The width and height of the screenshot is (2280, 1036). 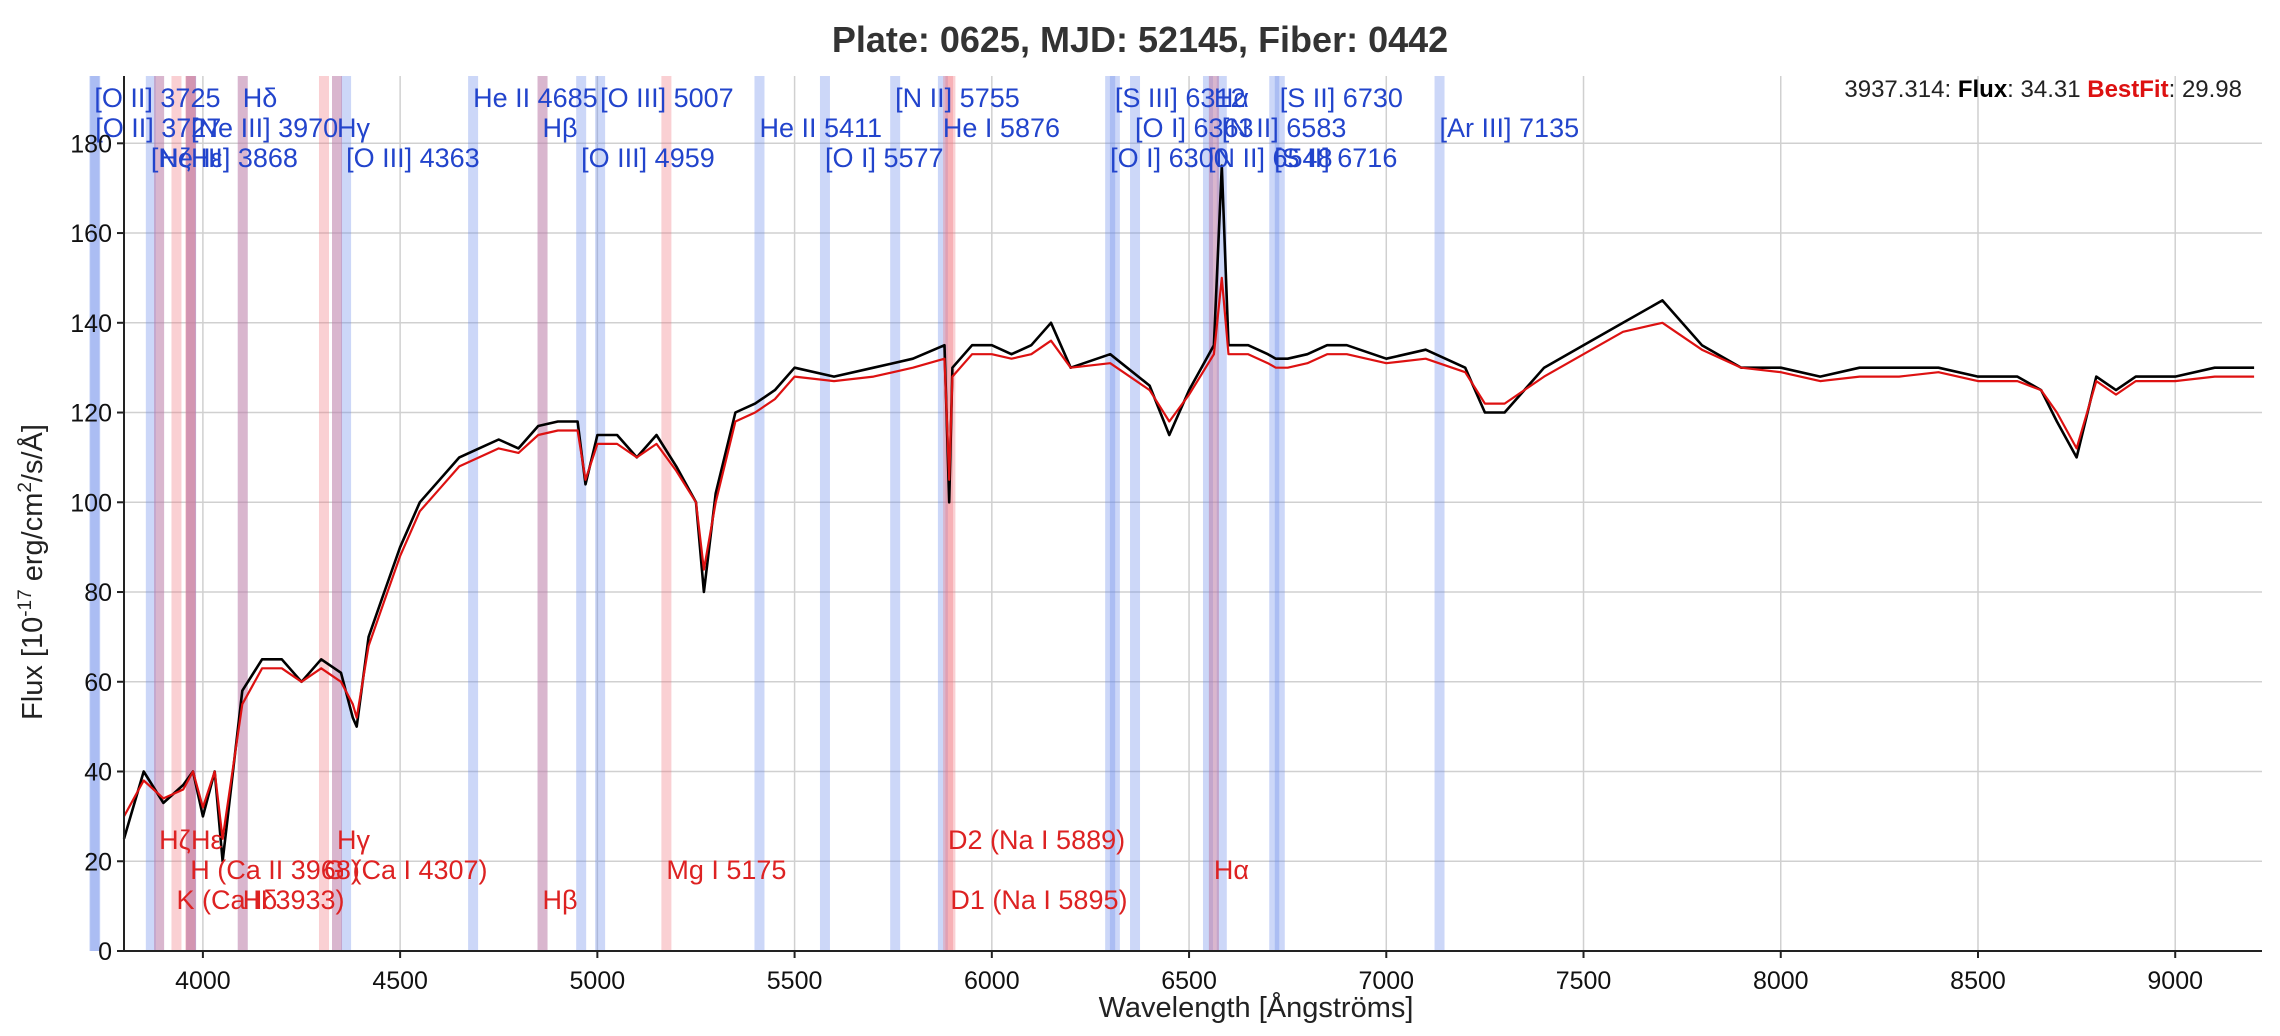 I want to click on x-tick-label: 7500, so click(x=1584, y=981).